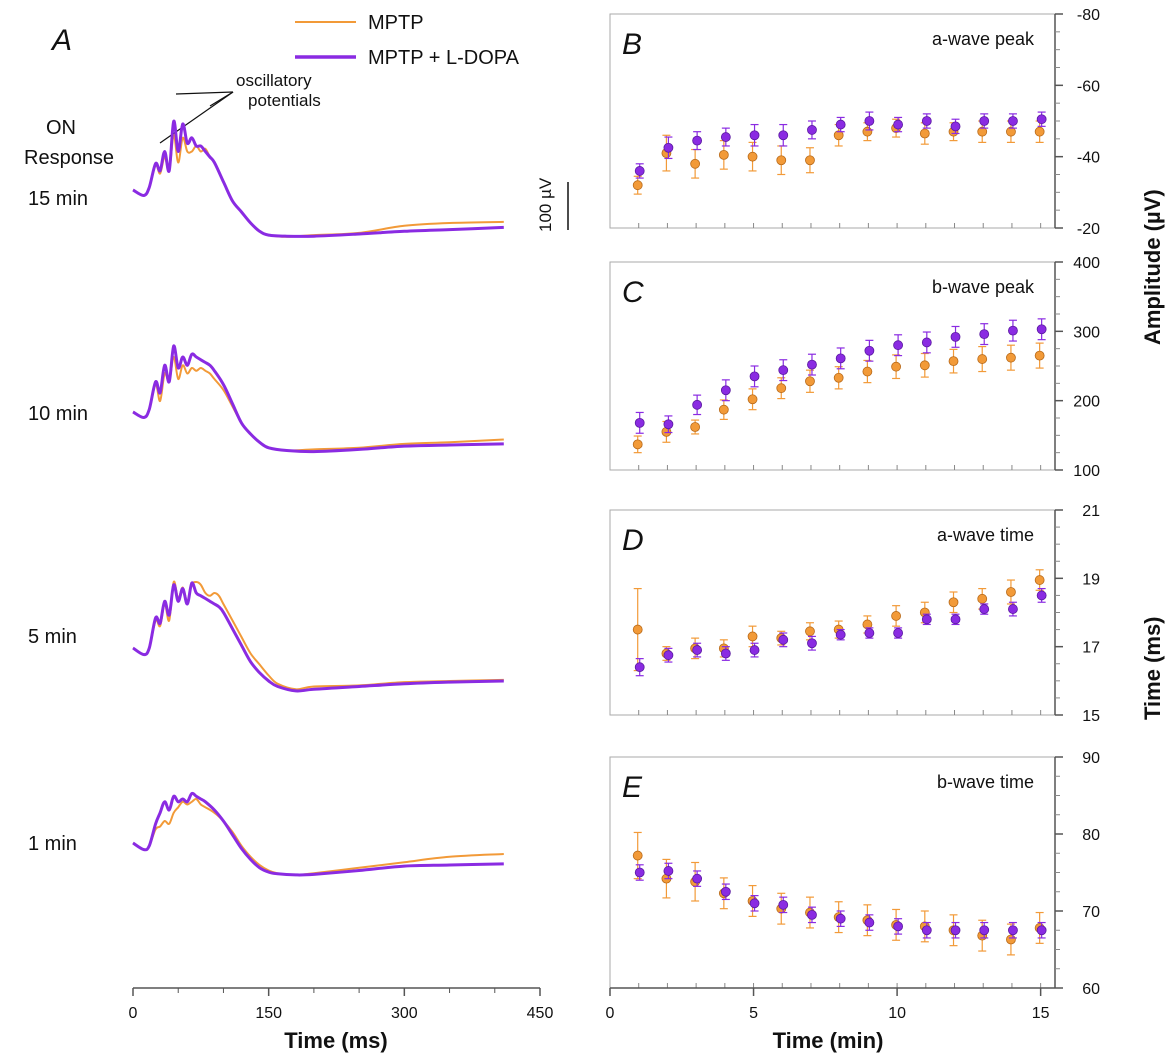 The height and width of the screenshot is (1057, 1168). I want to click on y-tick-label: 60, so click(1091, 989).